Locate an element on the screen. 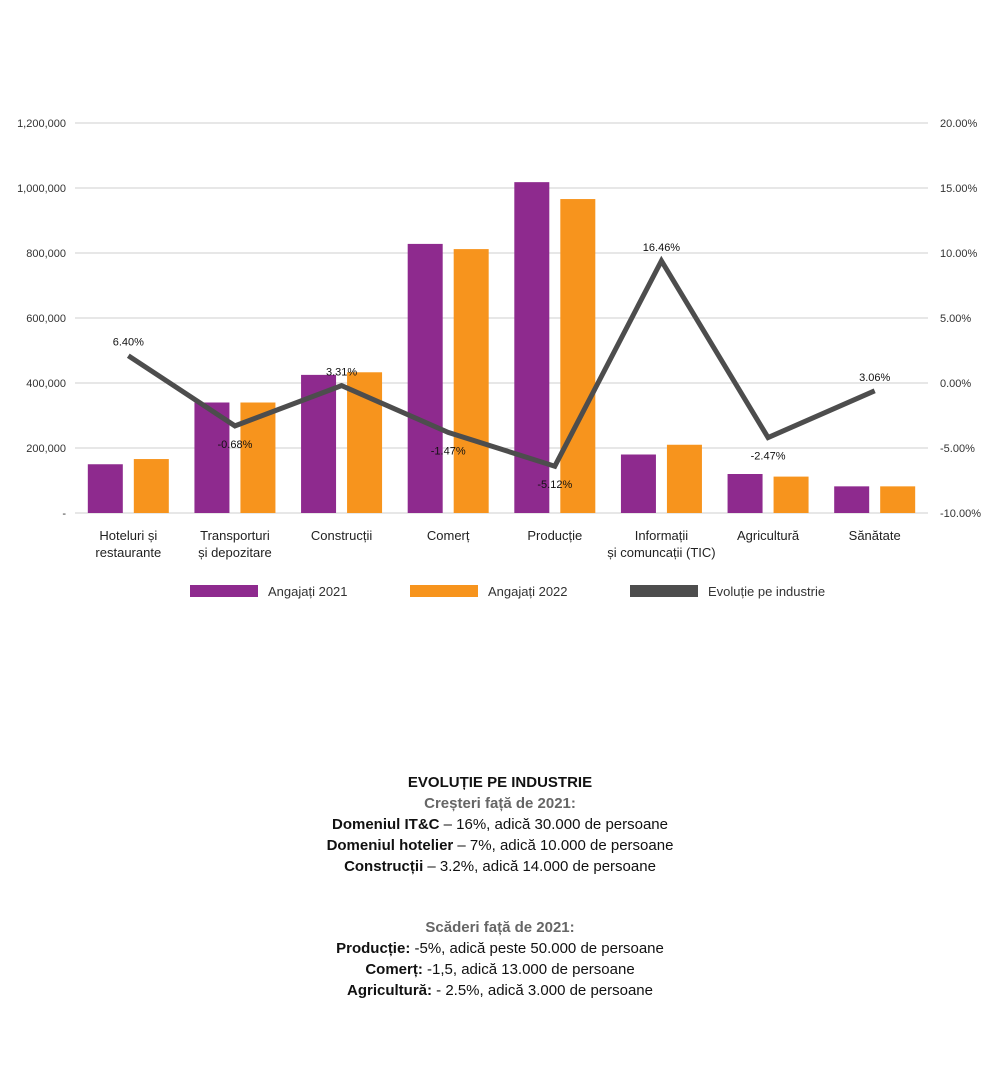  line-data-label: 6.40% is located at coordinates (128, 343).